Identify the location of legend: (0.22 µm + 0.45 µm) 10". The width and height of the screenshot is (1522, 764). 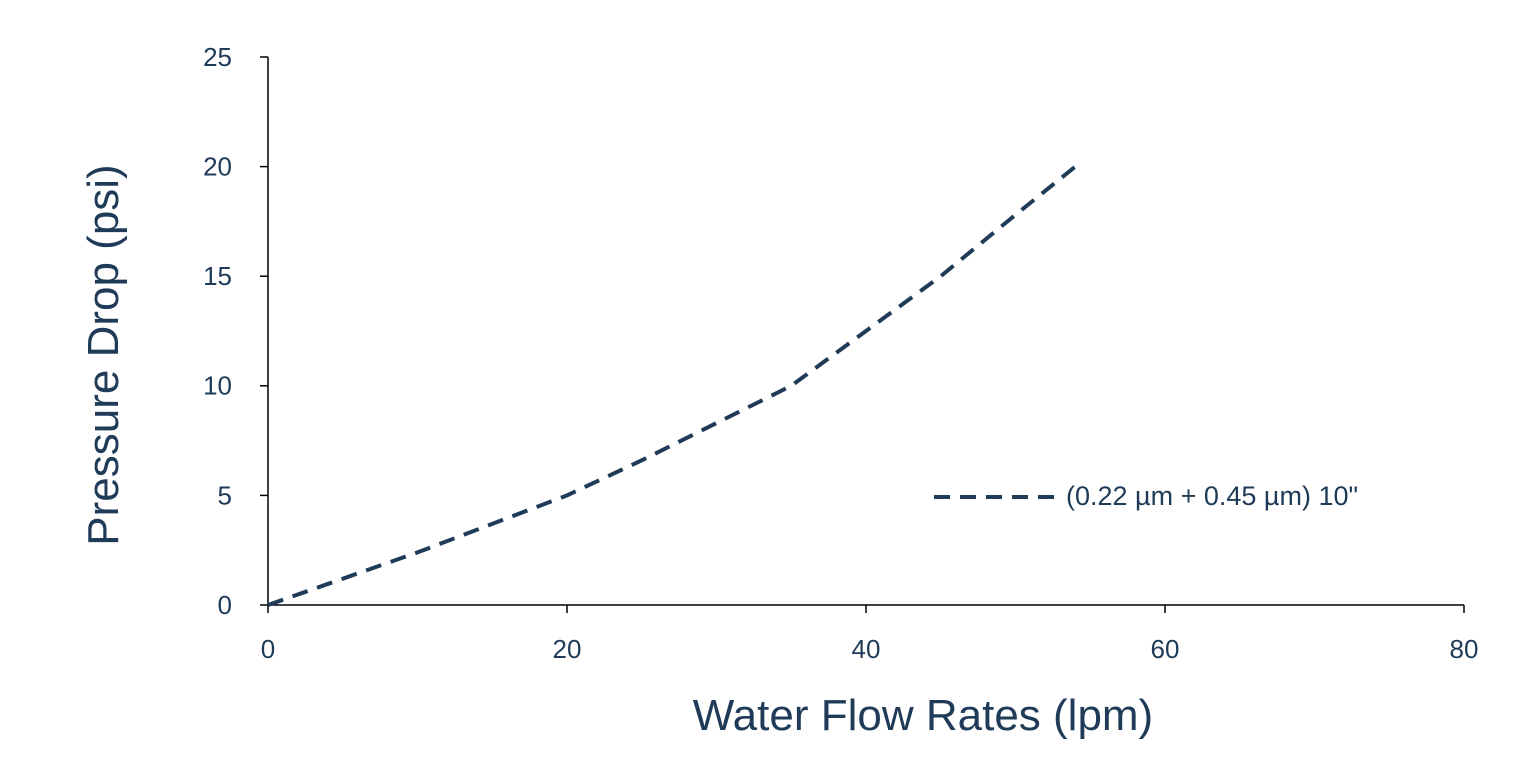
(1146, 496).